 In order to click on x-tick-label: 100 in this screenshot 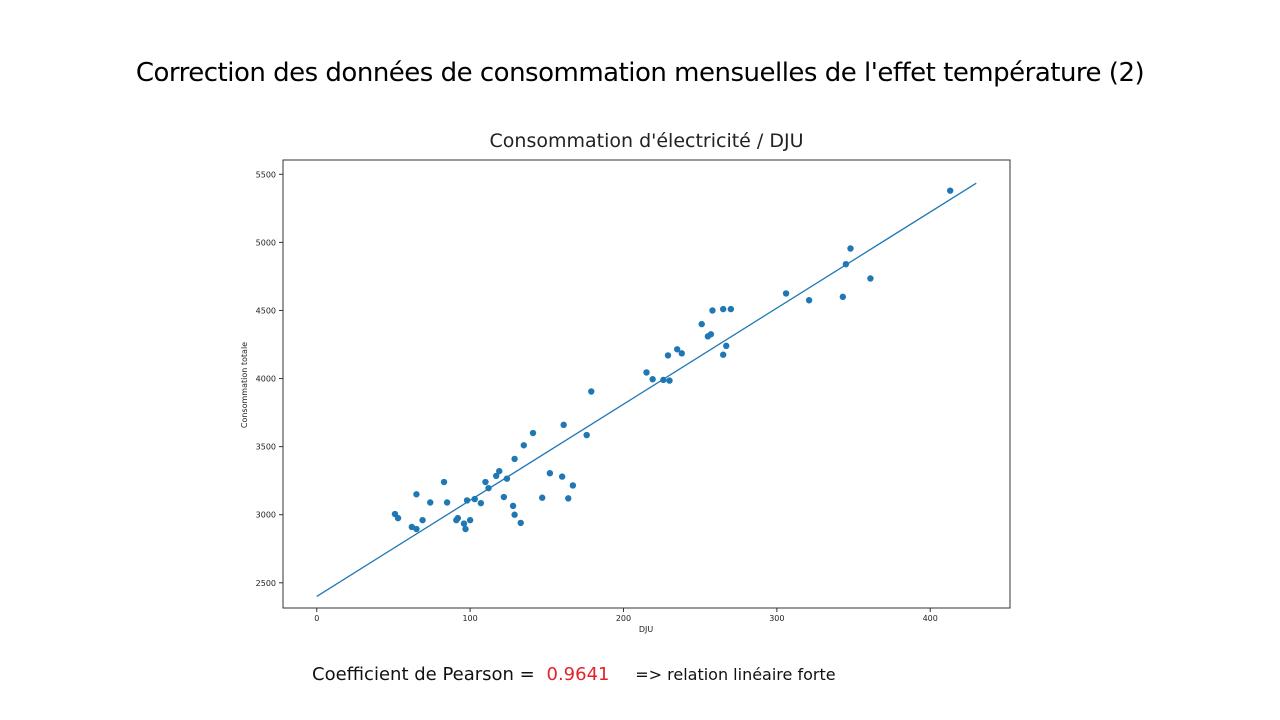, I will do `click(469, 618)`.